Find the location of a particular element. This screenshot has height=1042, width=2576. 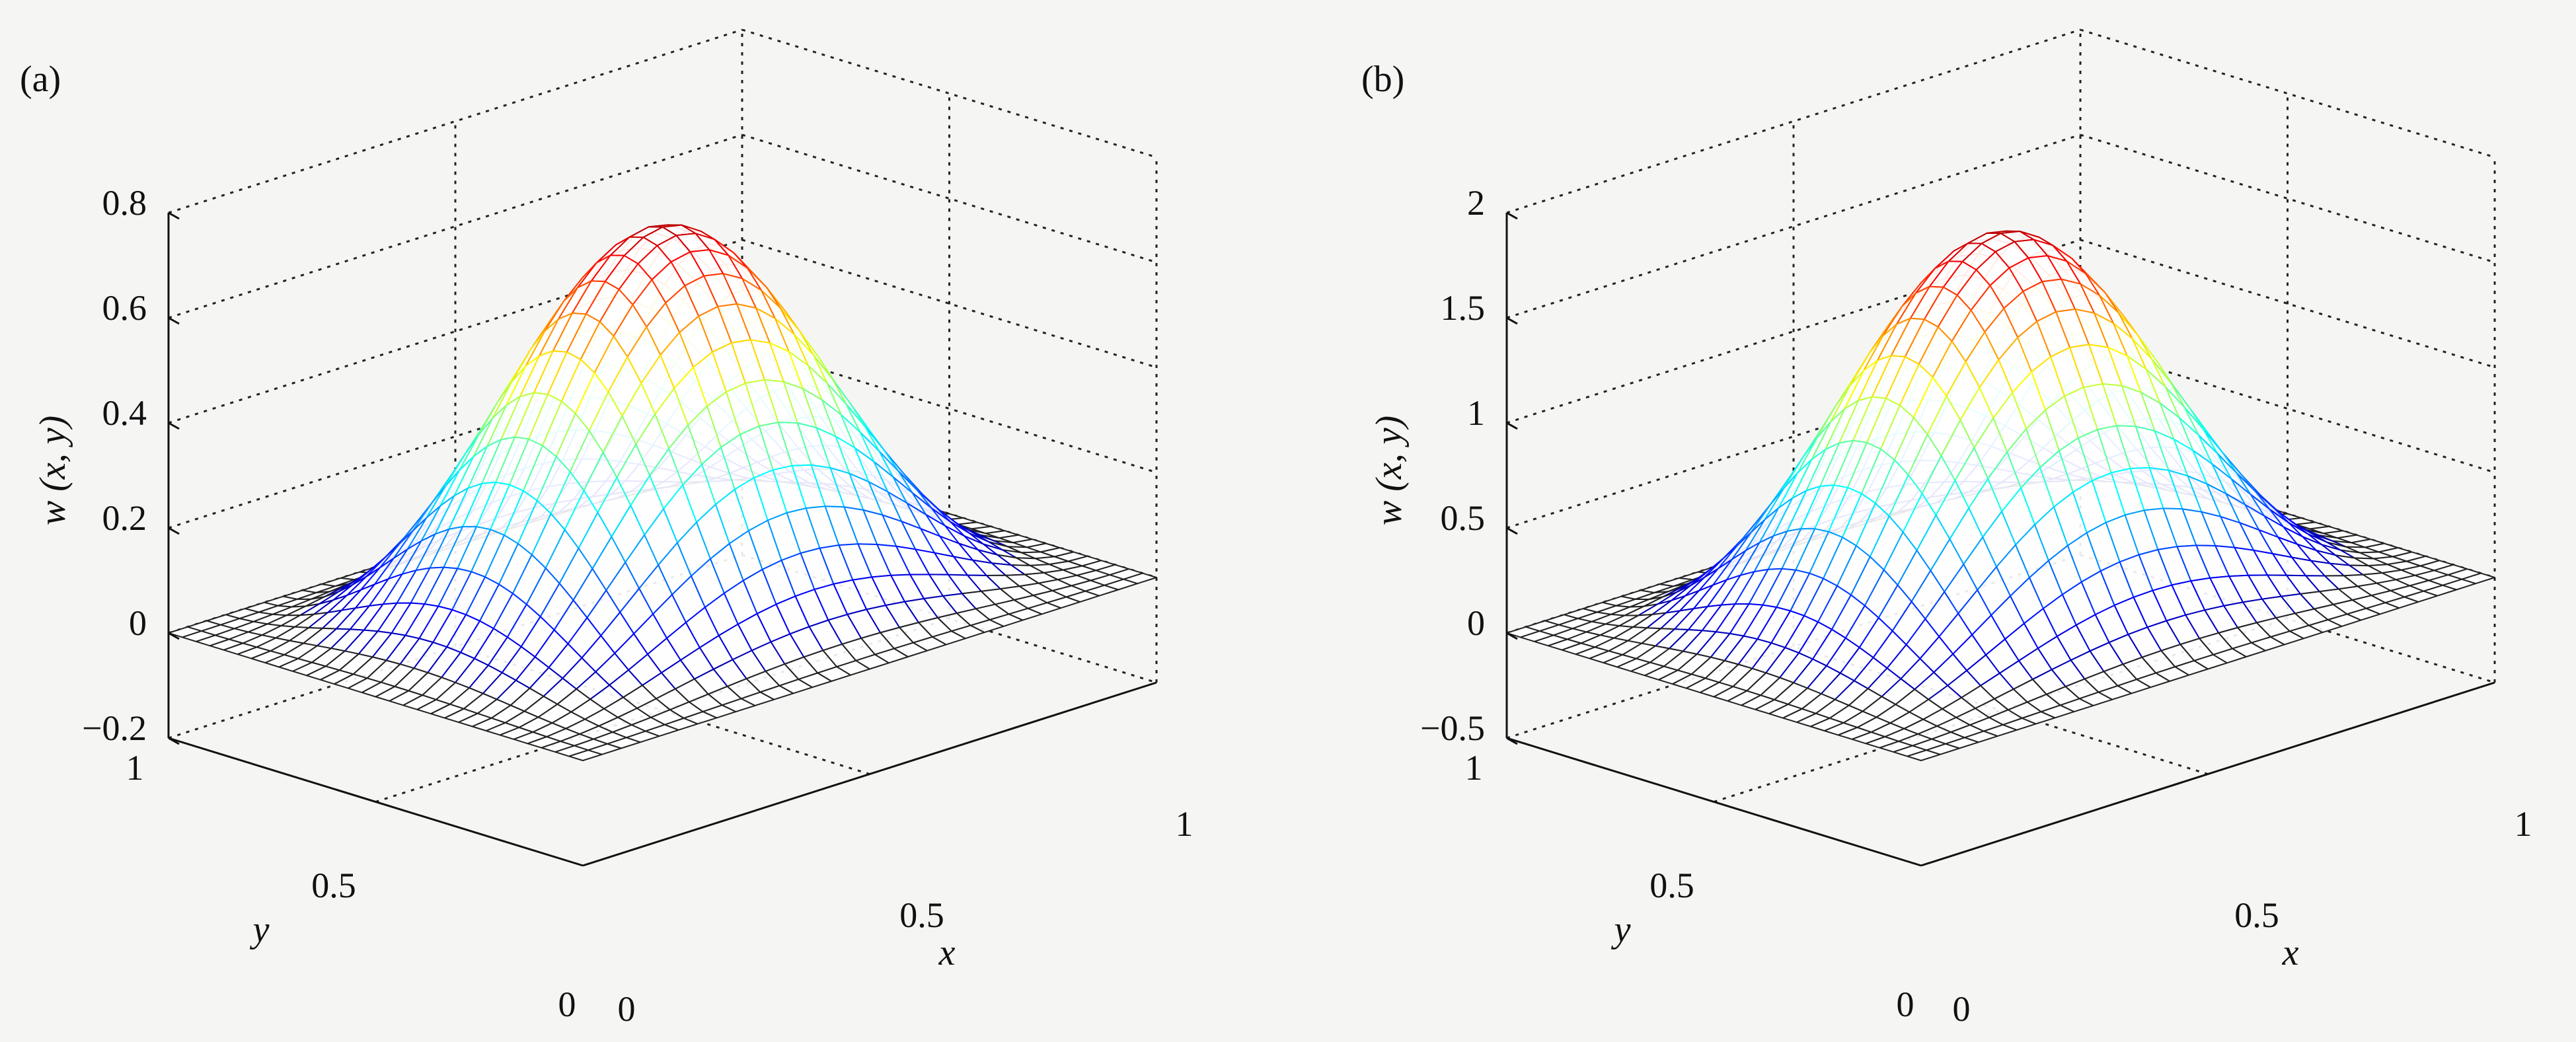

panel-b-z-tick-0.5: 0.5 is located at coordinates (1463, 518).